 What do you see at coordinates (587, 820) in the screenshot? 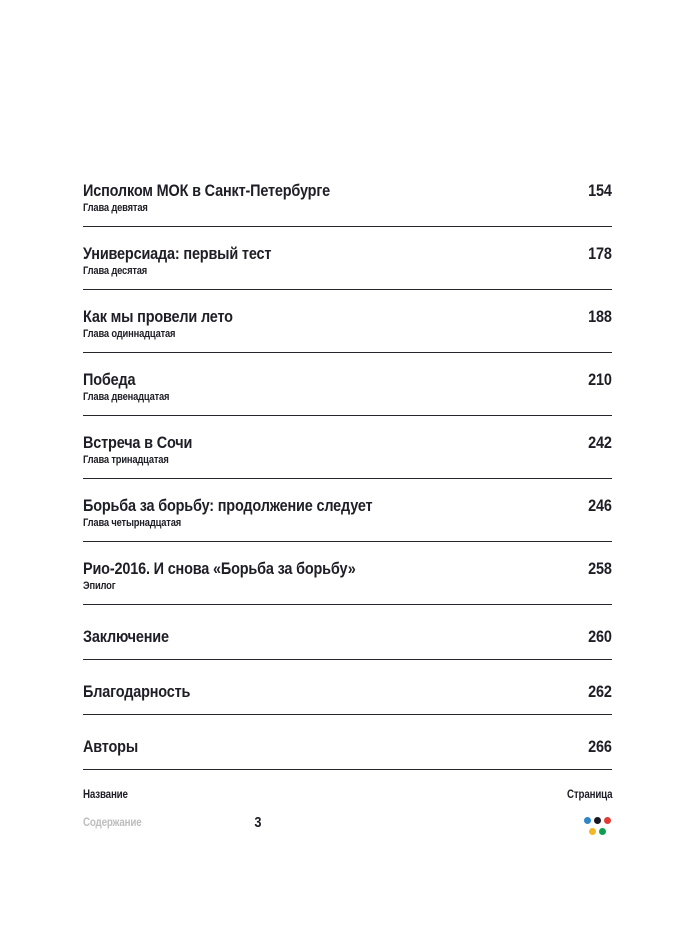
I see `logo-dot-blue` at bounding box center [587, 820].